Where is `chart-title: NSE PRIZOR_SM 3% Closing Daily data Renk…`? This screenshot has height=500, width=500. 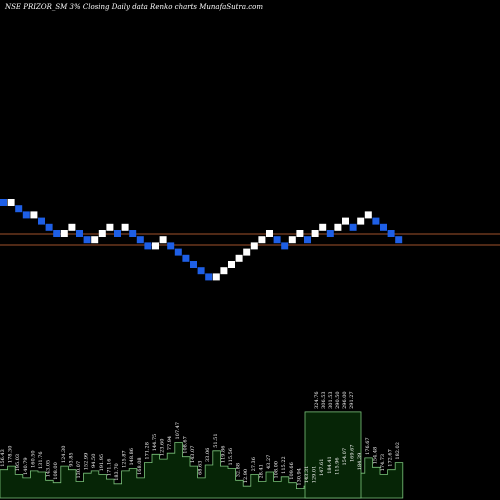 chart-title: NSE PRIZOR_SM 3% Closing Daily data Renk… is located at coordinates (133, 7).